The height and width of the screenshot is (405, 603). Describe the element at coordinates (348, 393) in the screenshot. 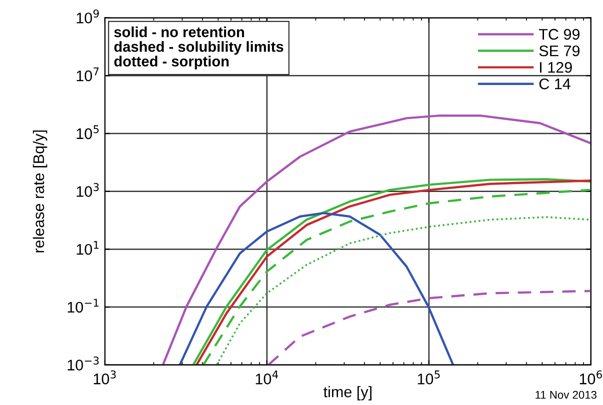

I see `x-axis-title: time [y]` at that location.